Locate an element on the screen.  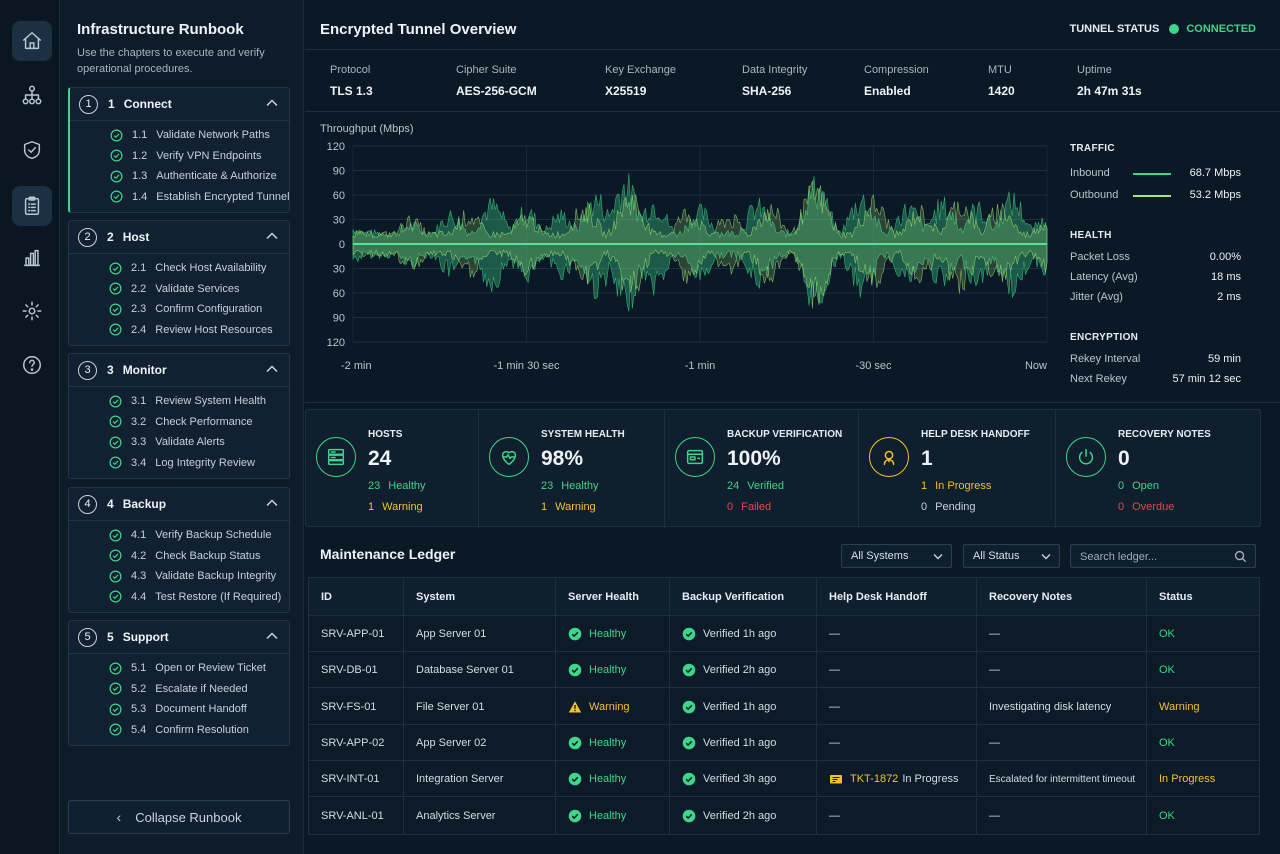
runbook-step: 2.2 Validate Services is located at coordinates (174, 289).